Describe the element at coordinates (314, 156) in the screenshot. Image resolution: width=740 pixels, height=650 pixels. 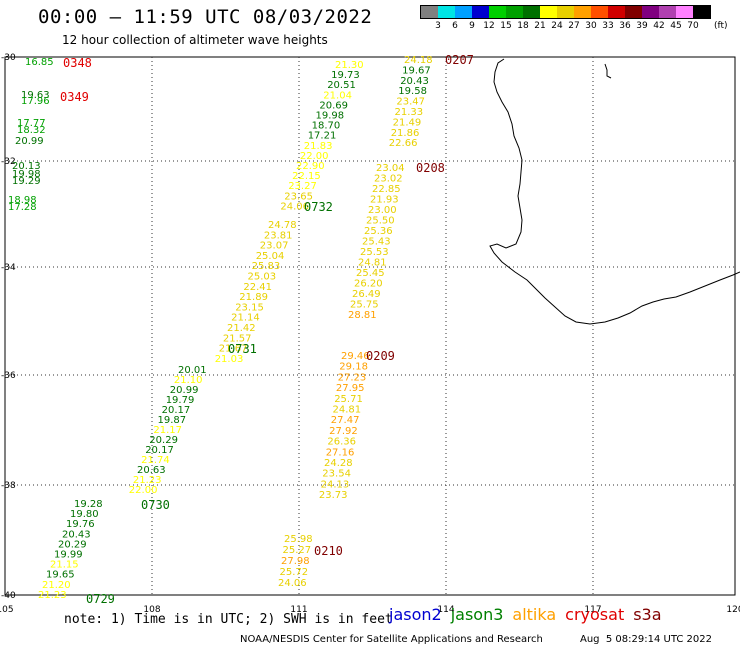
I see `wave-height-value: 22.00` at that location.